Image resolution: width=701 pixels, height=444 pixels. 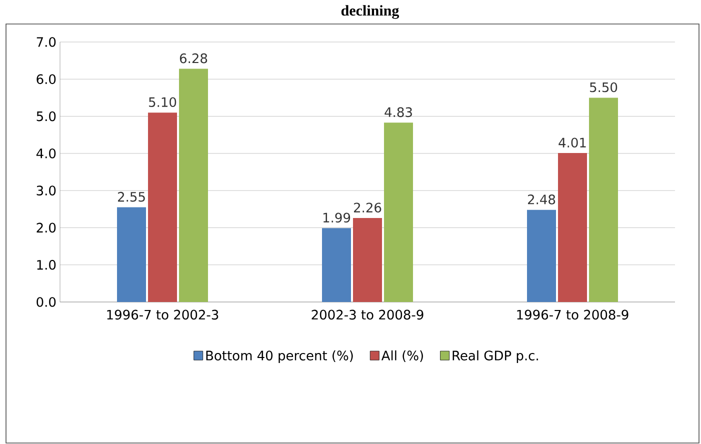 What do you see at coordinates (402, 356) in the screenshot?
I see `legend-label: All (%)` at bounding box center [402, 356].